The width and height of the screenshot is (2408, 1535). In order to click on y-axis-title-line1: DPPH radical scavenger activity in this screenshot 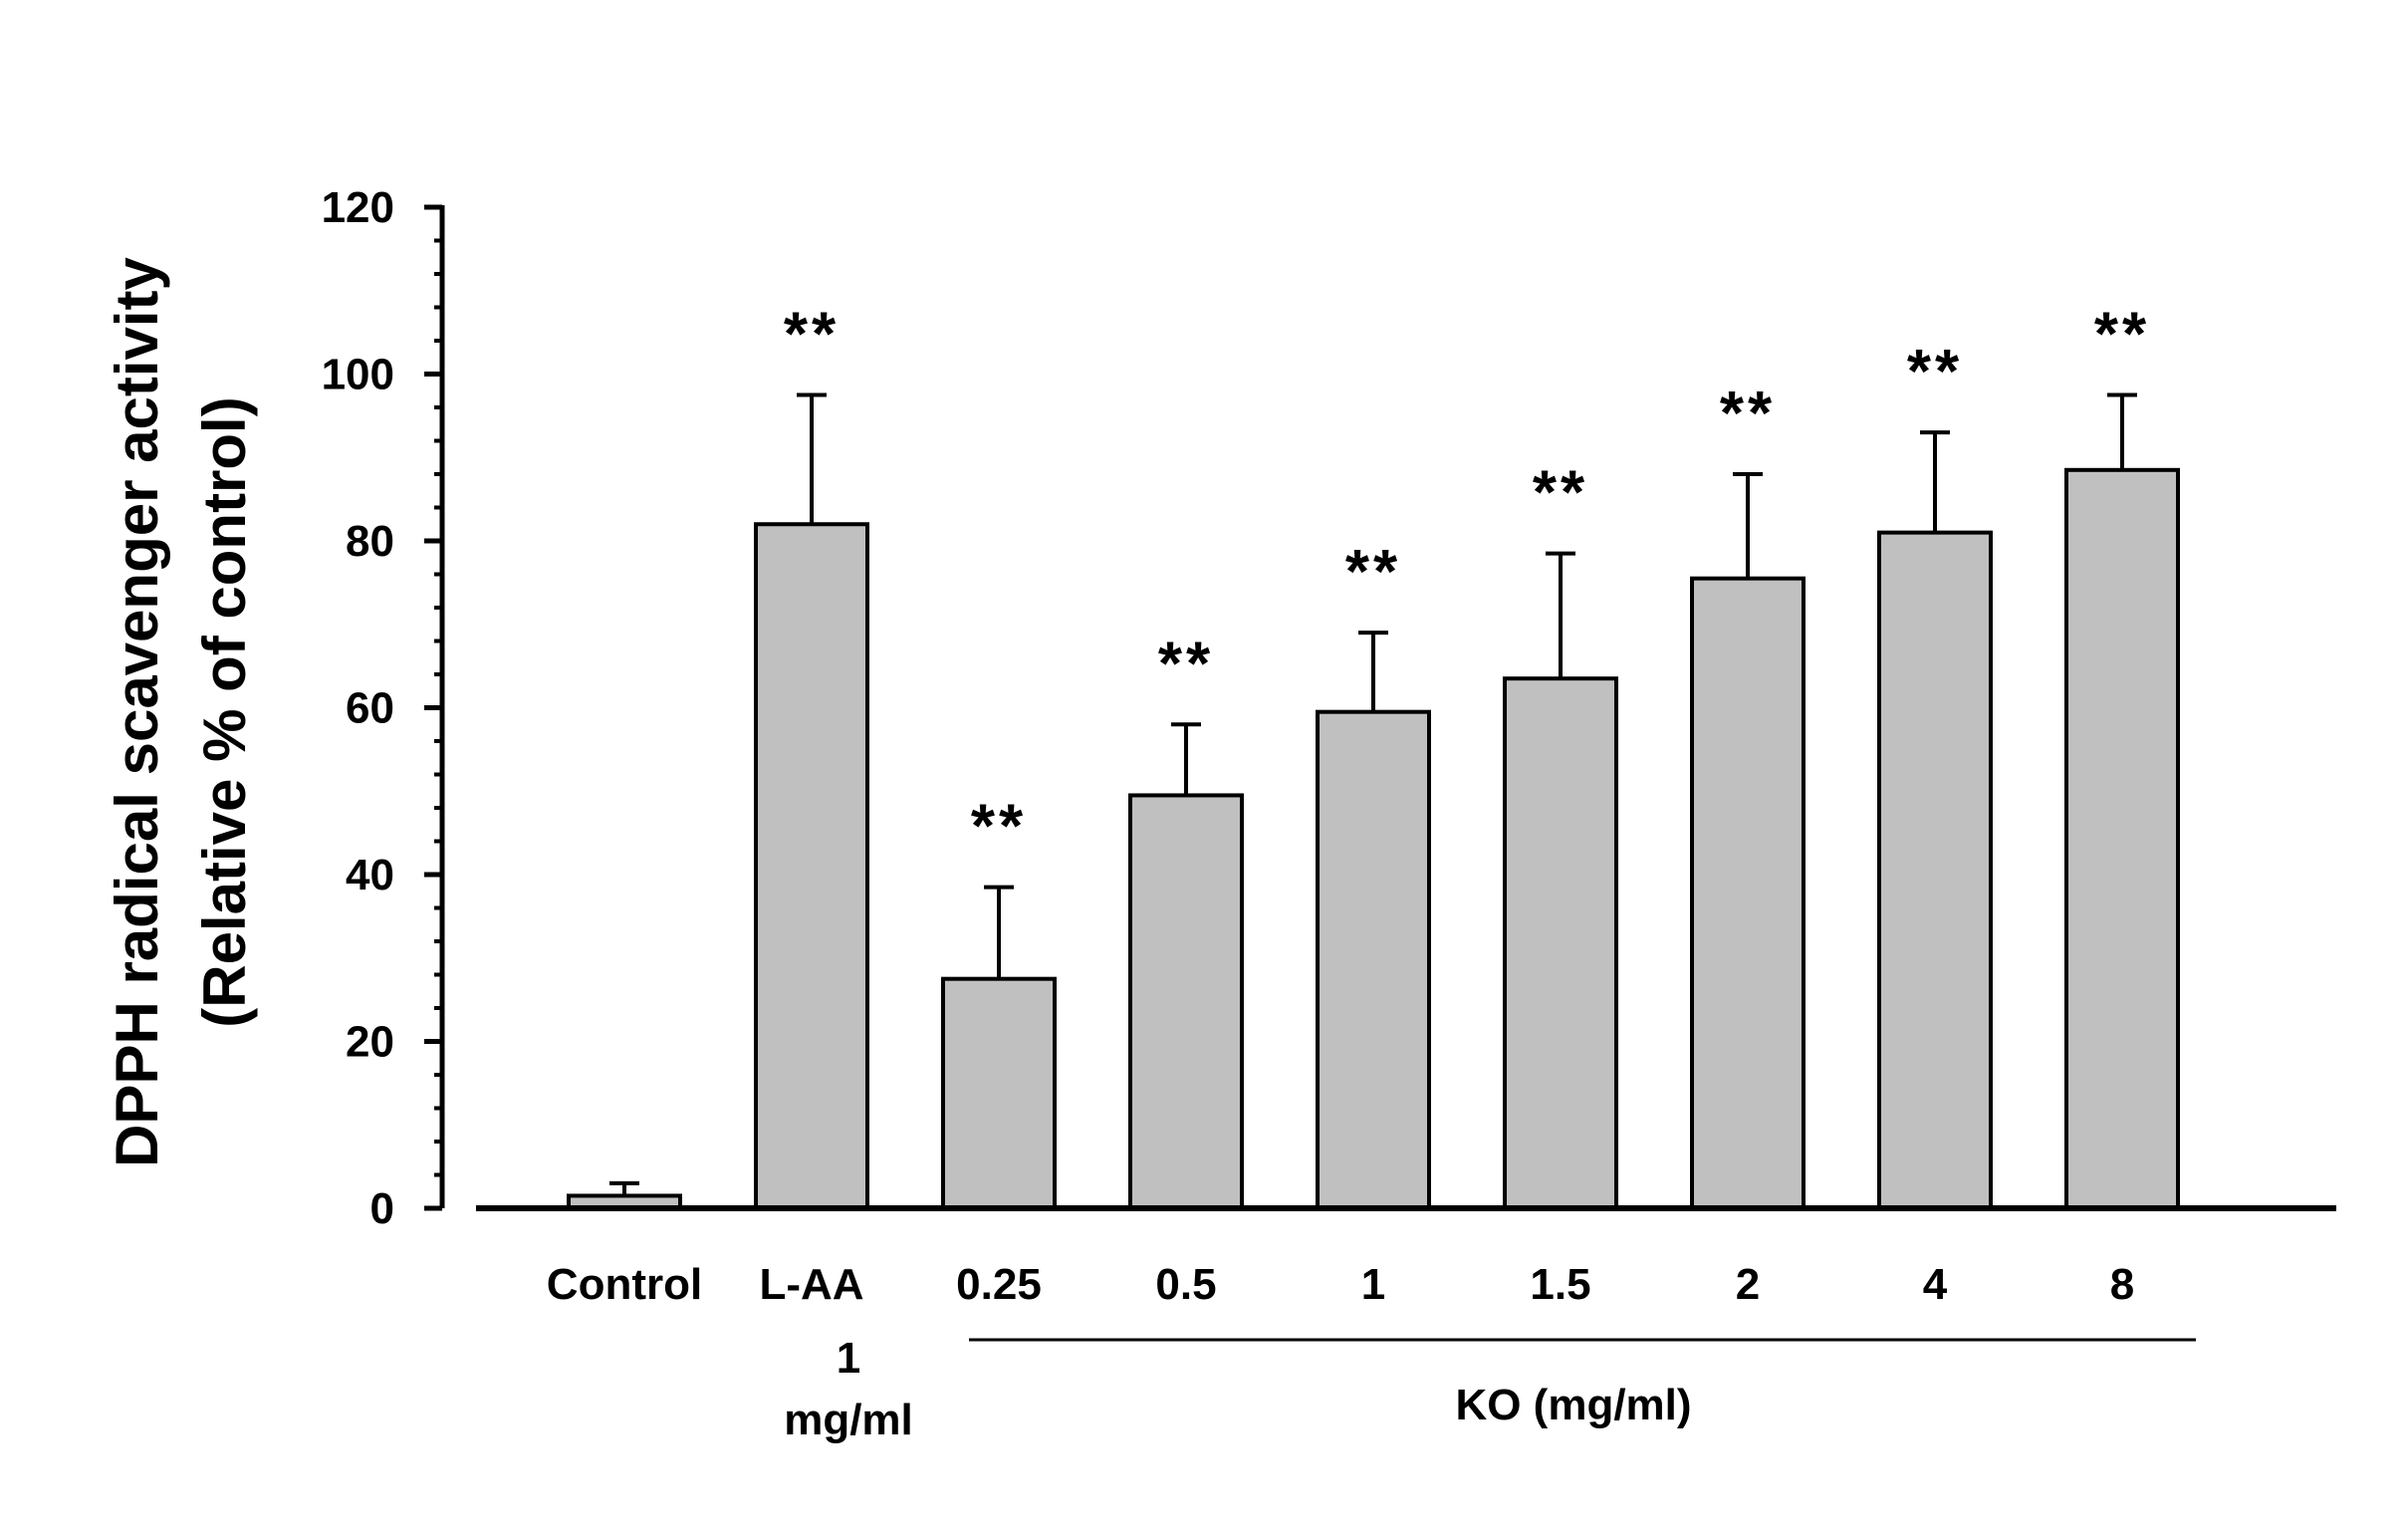, I will do `click(137, 711)`.